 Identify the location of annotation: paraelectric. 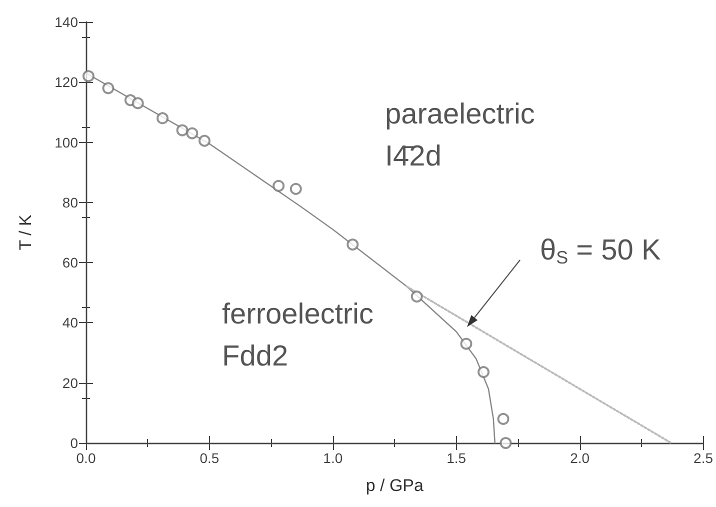
(460, 114).